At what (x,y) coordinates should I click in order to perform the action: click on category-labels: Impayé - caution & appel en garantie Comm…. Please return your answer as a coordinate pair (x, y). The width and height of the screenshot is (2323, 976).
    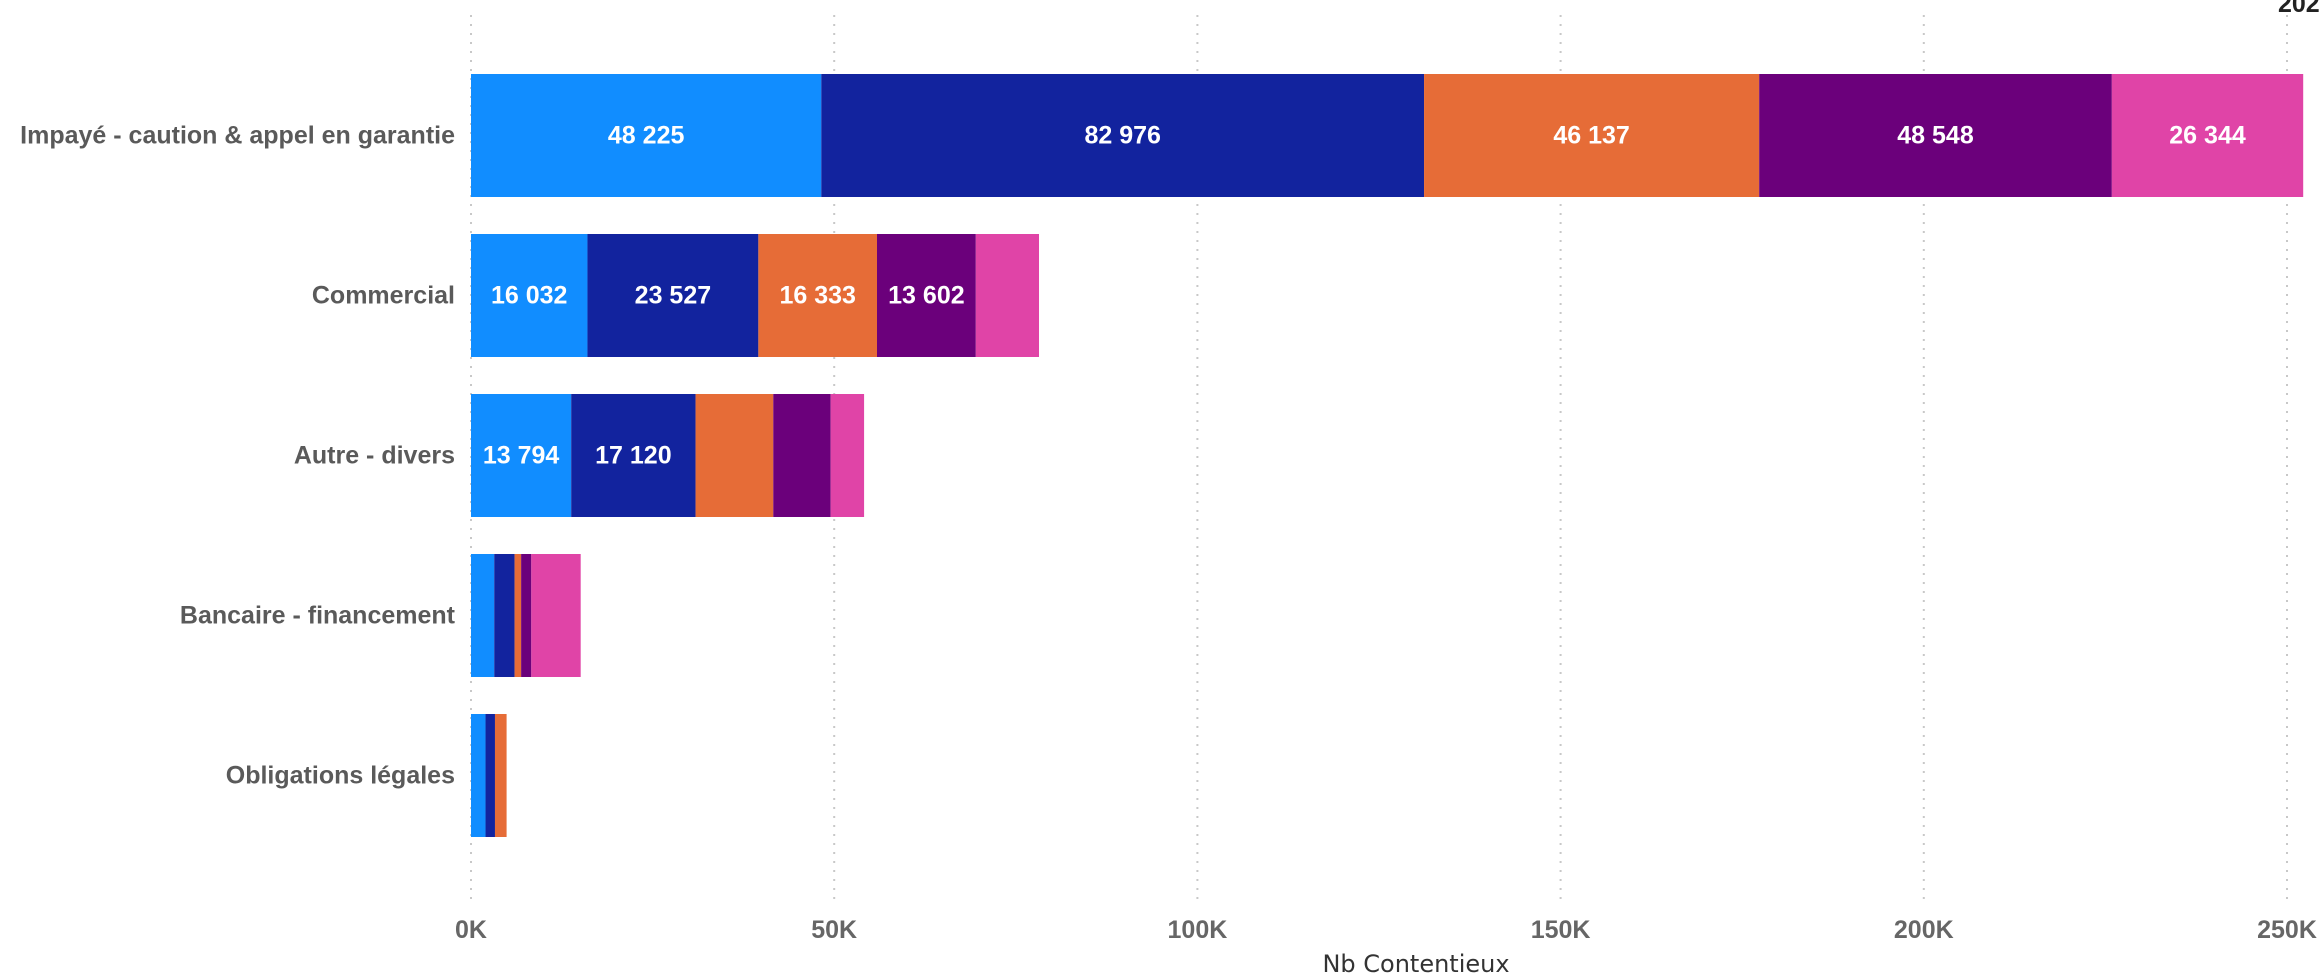
    Looking at the image, I should click on (237, 456).